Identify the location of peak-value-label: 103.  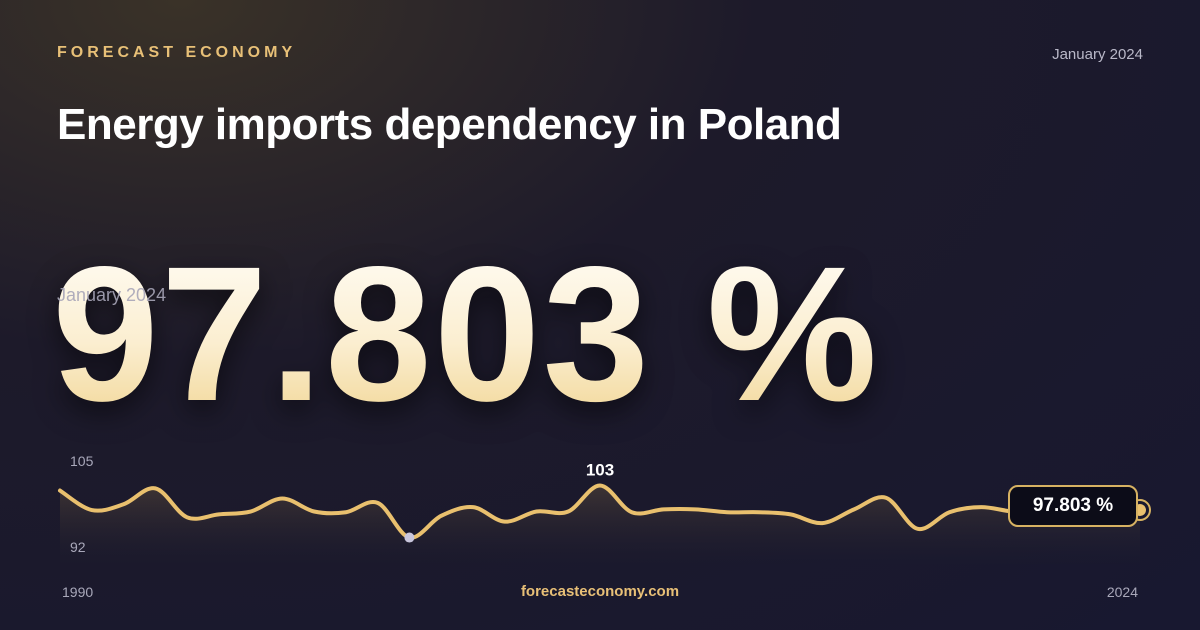
(600, 469).